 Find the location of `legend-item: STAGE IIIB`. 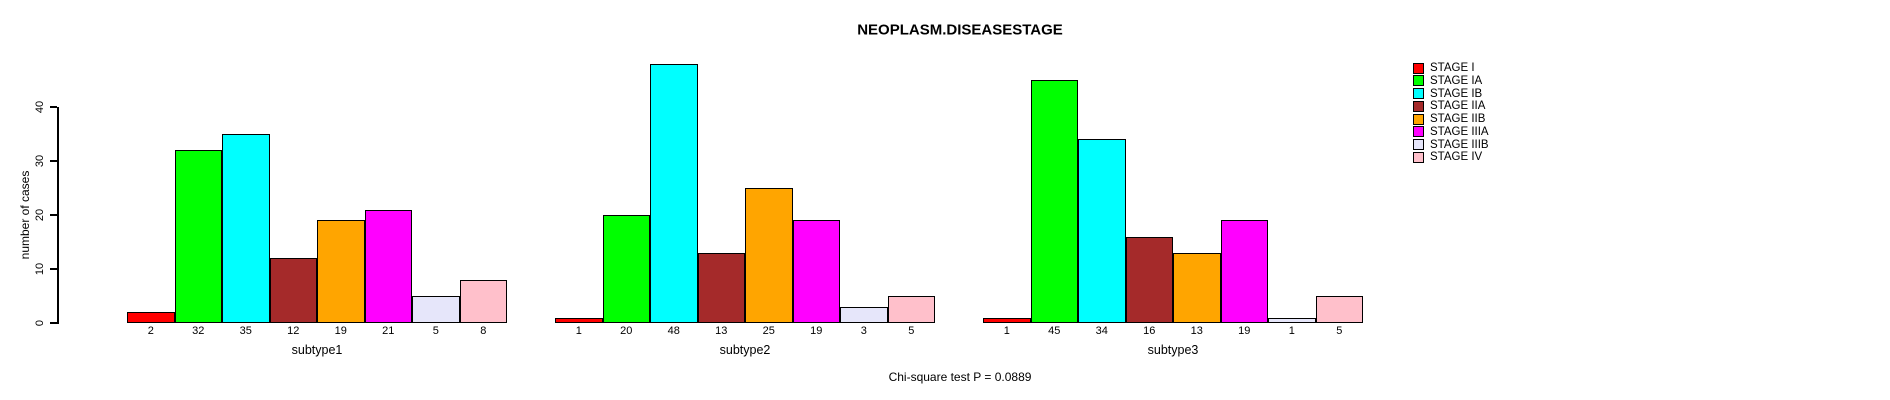

legend-item: STAGE IIIB is located at coordinates (1451, 145).